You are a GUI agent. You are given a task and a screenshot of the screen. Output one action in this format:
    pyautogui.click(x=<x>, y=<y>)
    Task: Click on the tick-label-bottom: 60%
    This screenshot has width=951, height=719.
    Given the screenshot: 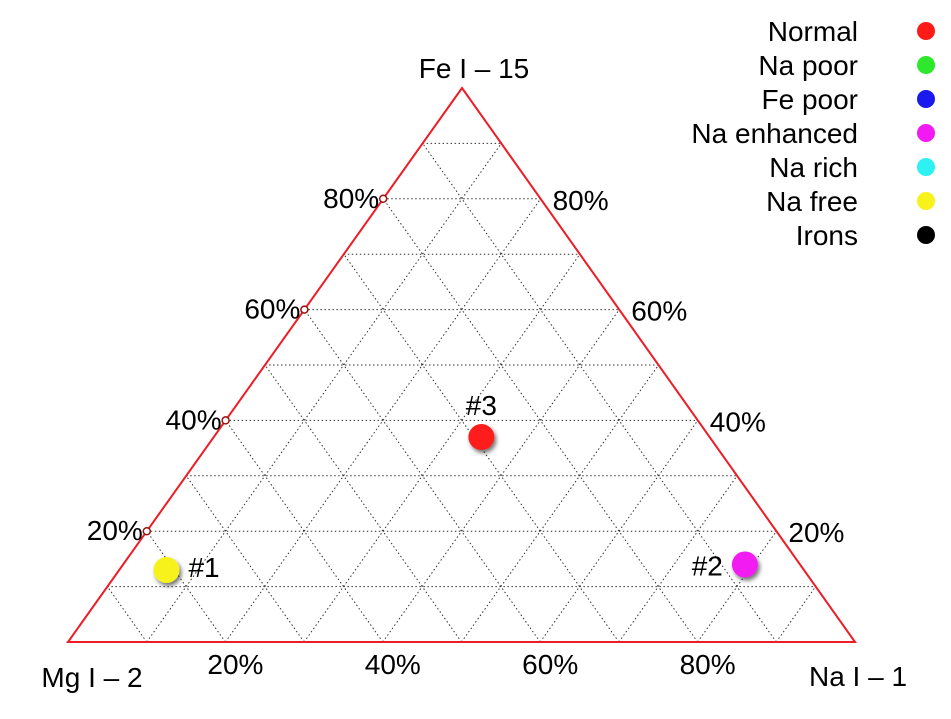 What is the action you would take?
    pyautogui.click(x=550, y=664)
    